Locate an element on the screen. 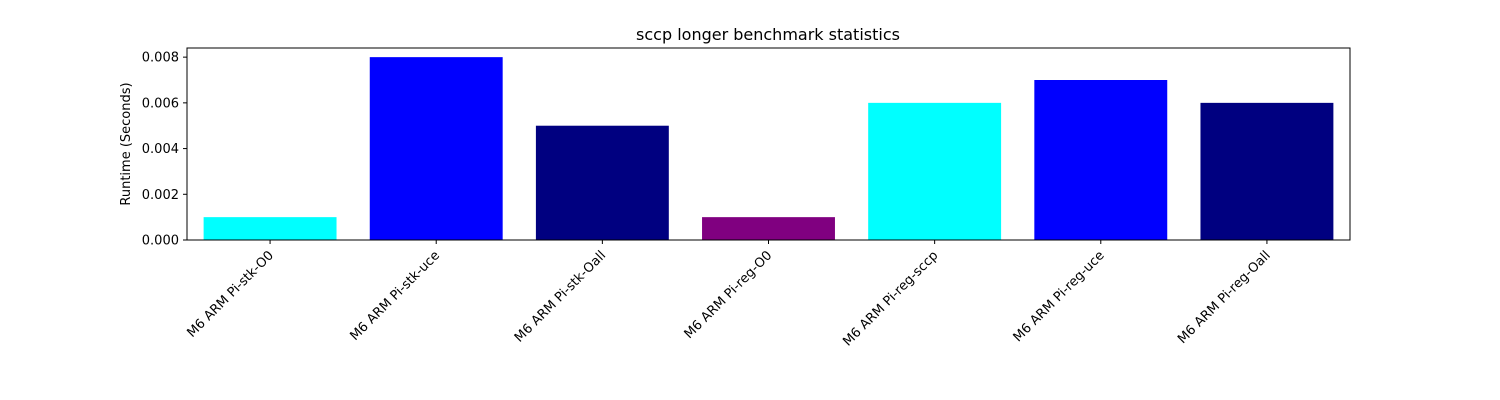 Image resolution: width=1500 pixels, height=400 pixels. y-axis: 0.000 0.002 0.004 0.006 0.008 is located at coordinates (164, 150).